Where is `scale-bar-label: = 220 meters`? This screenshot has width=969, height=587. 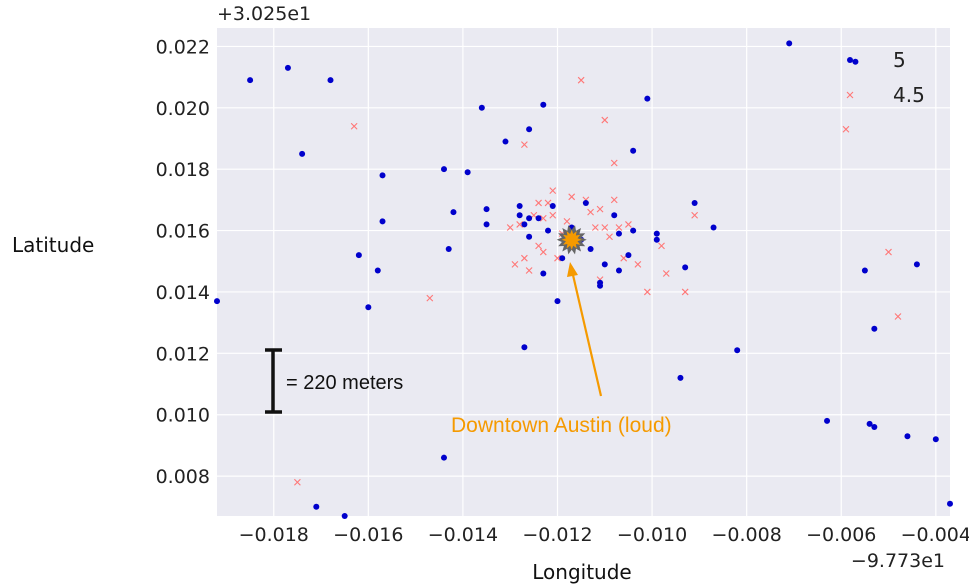 scale-bar-label: = 220 meters is located at coordinates (344, 383).